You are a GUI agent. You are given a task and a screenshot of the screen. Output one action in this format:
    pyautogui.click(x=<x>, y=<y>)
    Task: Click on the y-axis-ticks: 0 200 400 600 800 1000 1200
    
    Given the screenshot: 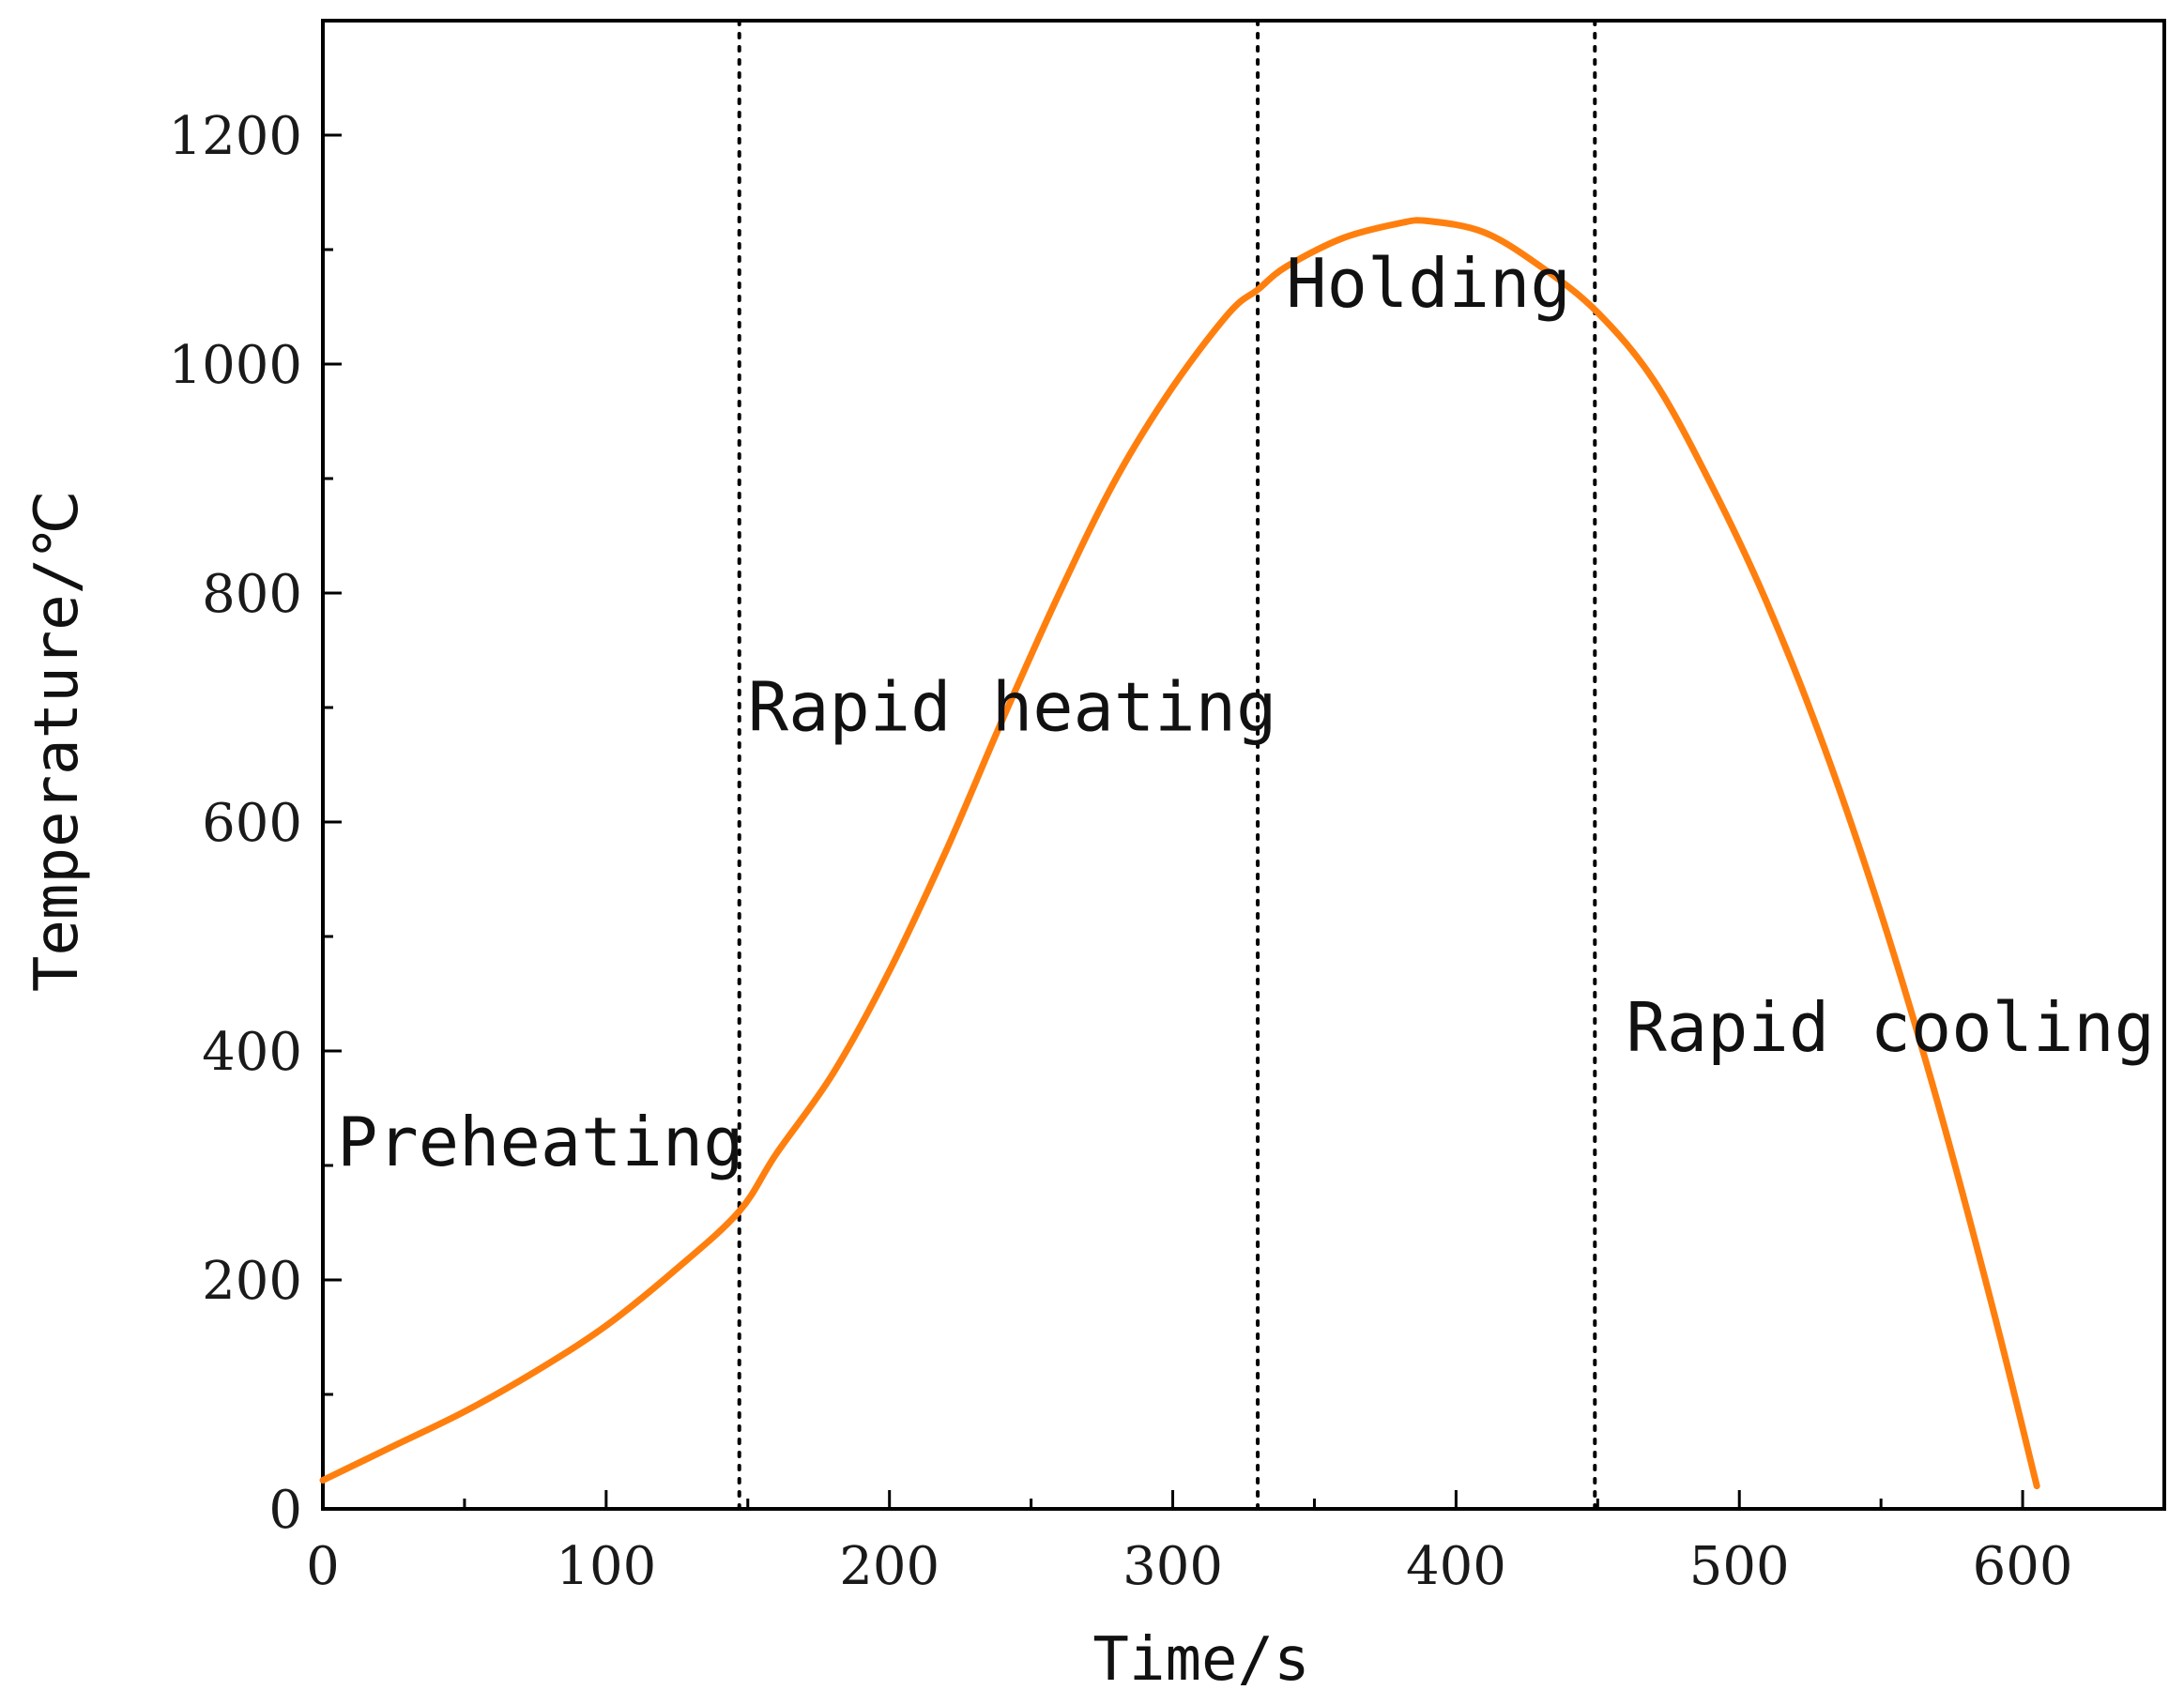 What is the action you would take?
    pyautogui.click(x=255, y=823)
    